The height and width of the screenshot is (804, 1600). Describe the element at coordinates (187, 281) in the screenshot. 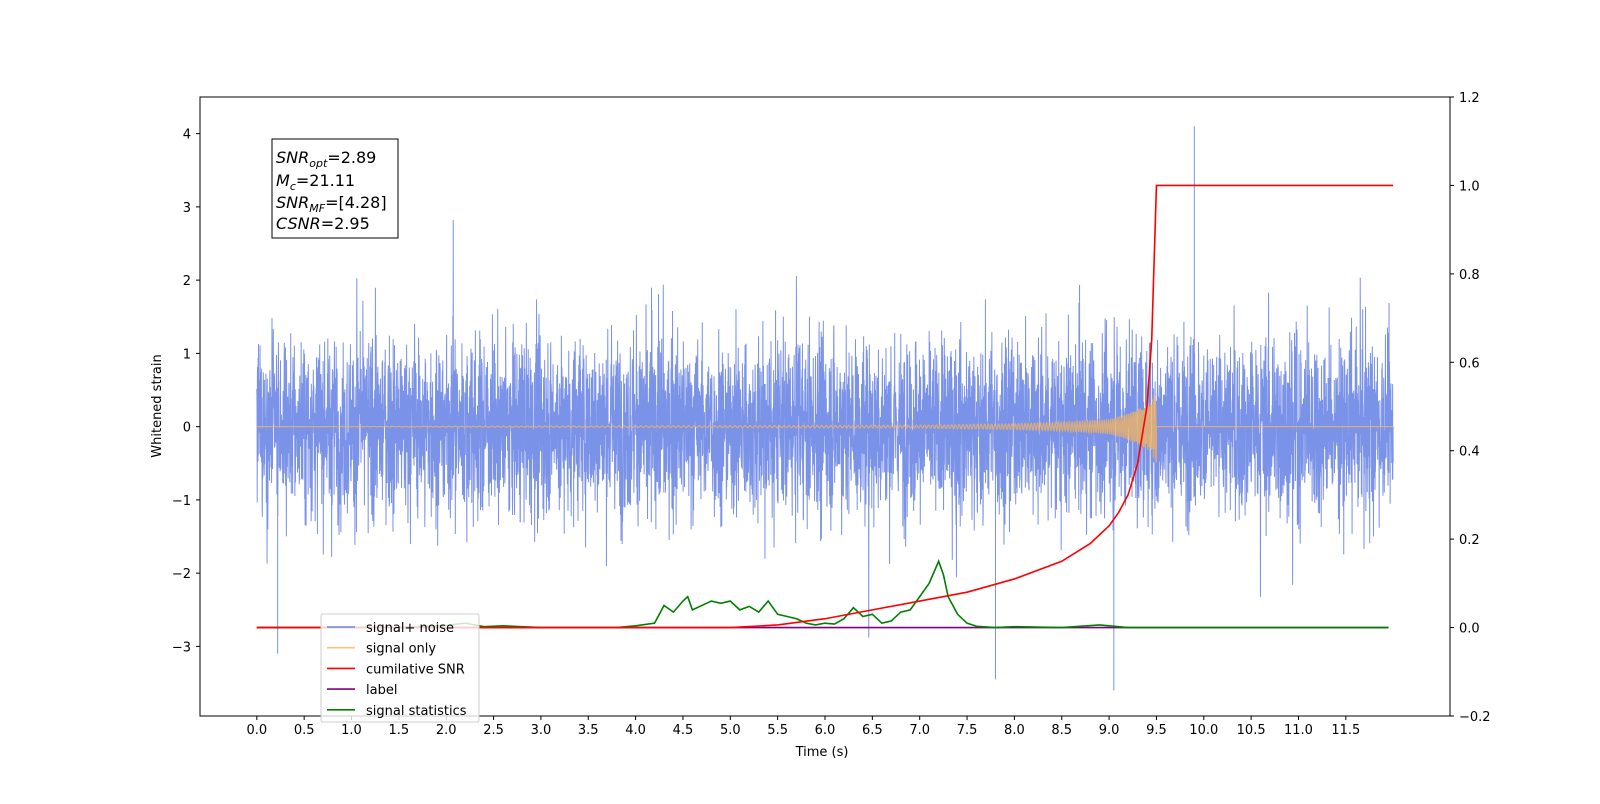

I see `y-tick-label: 2` at that location.